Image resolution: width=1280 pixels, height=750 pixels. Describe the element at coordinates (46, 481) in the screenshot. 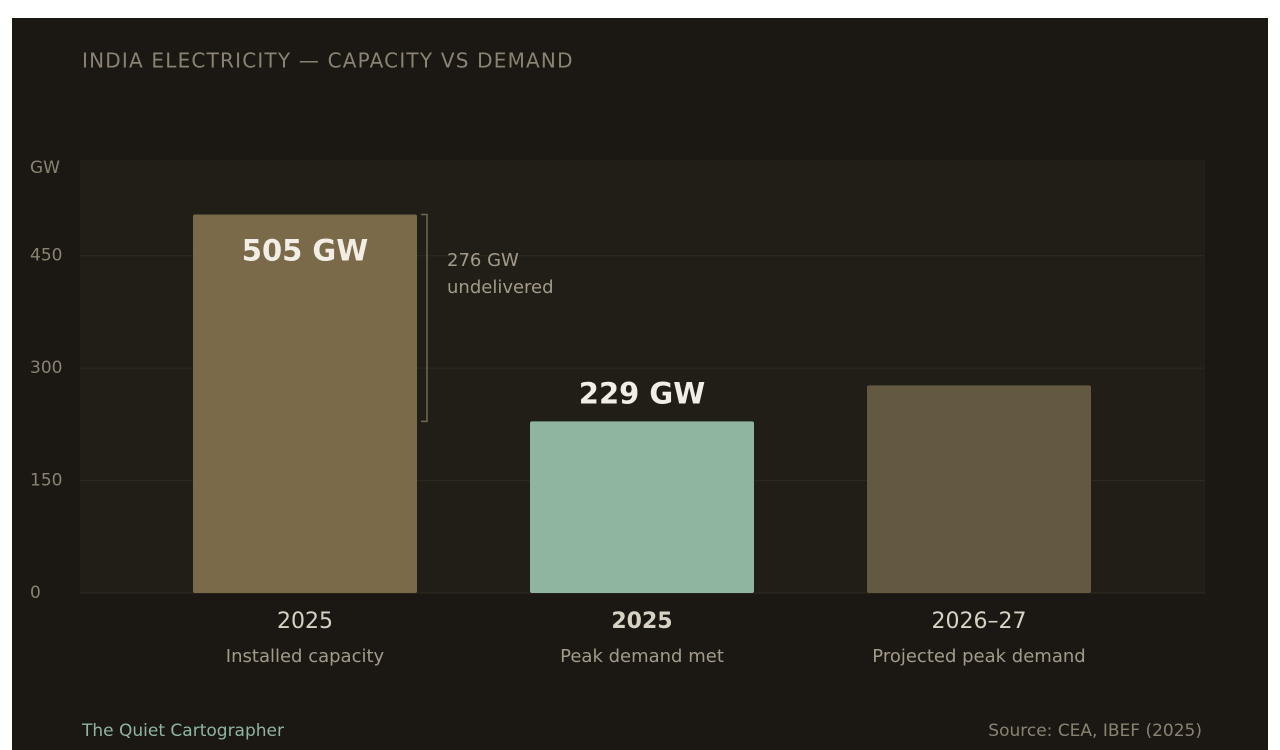

I see `y-tick-label: 150` at that location.